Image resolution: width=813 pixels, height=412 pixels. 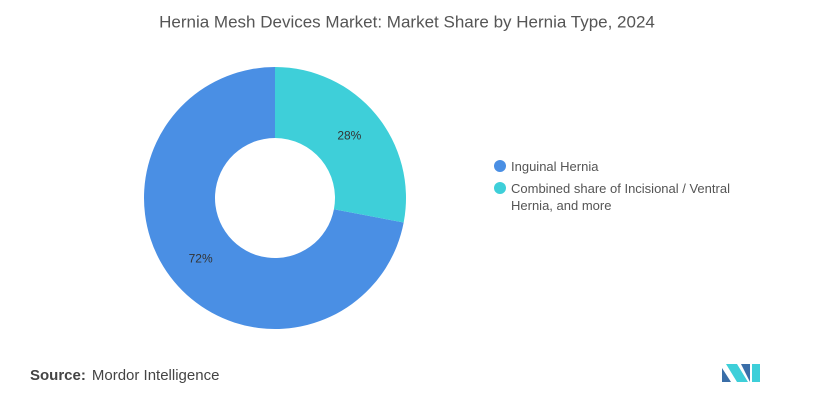 What do you see at coordinates (741, 373) in the screenshot?
I see `logo` at bounding box center [741, 373].